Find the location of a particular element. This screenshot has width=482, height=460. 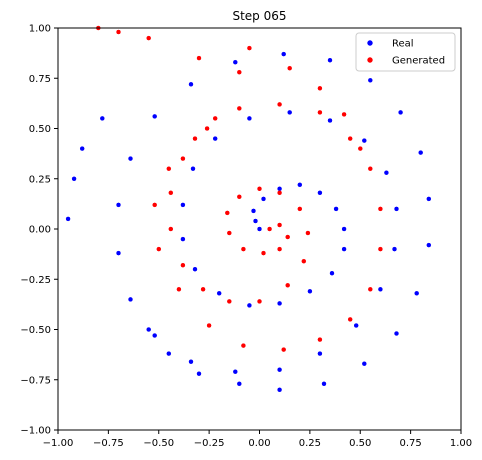

x-tick-label: 0.00 is located at coordinates (259, 443).